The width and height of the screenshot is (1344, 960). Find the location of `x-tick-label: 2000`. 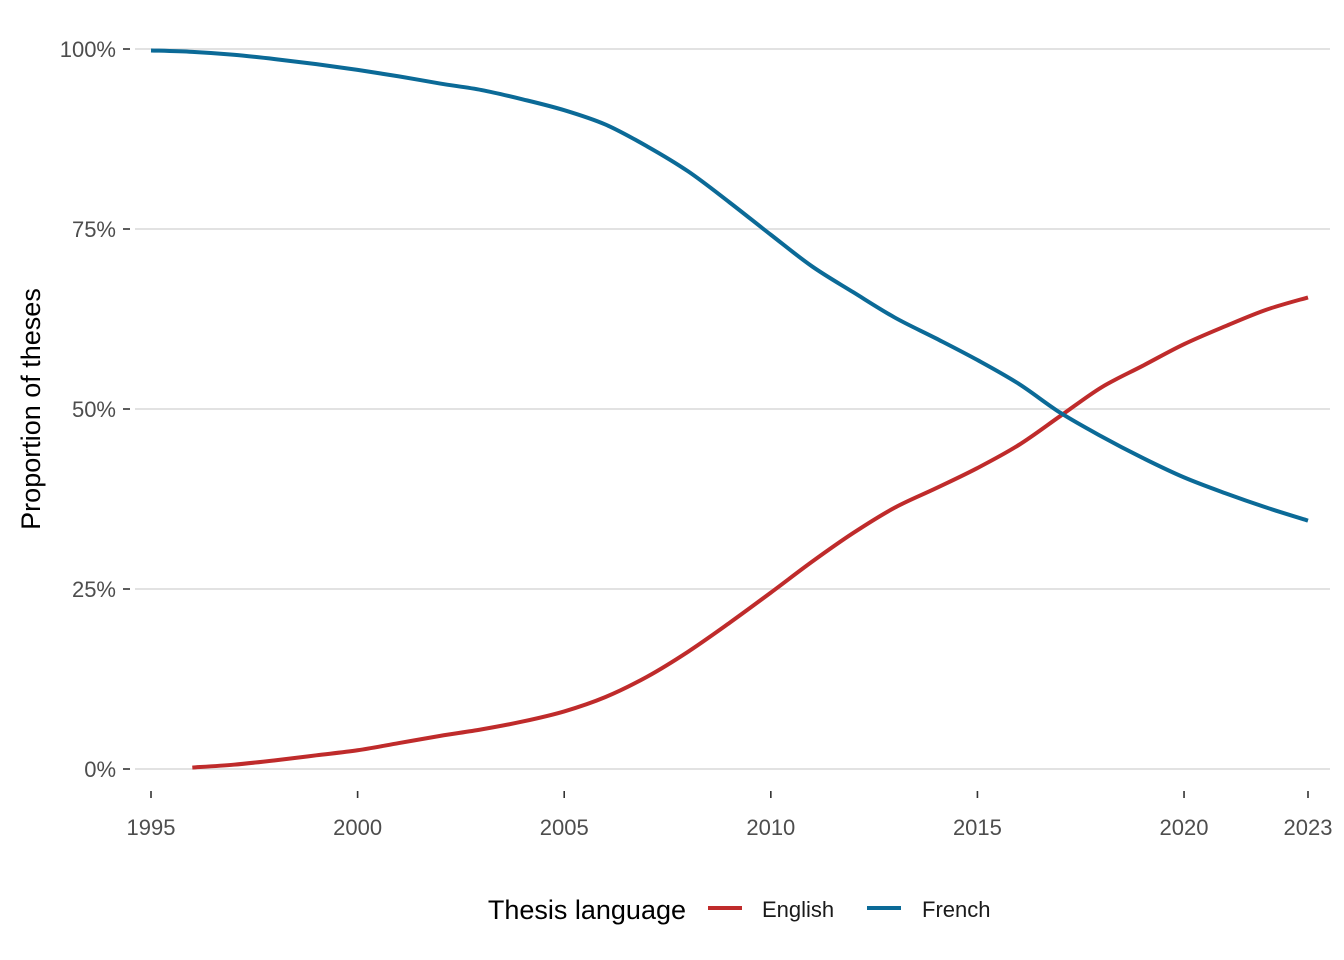

x-tick-label: 2000 is located at coordinates (357, 827).